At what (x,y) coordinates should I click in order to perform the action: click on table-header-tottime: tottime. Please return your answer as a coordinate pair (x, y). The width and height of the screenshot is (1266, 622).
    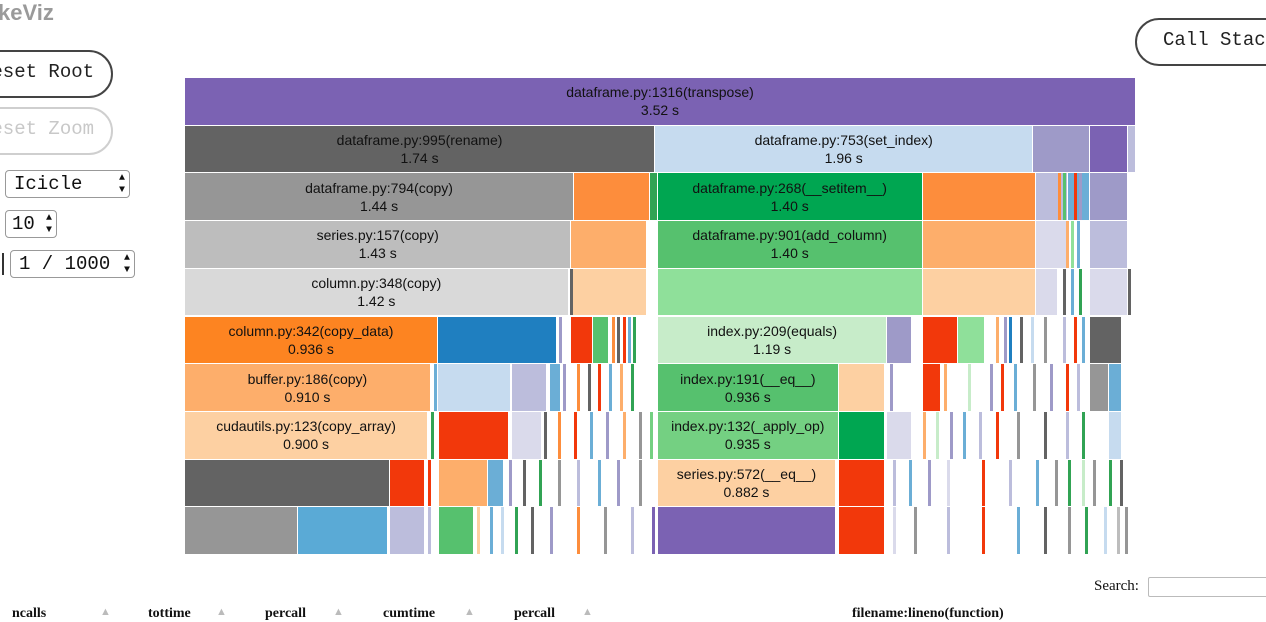
    Looking at the image, I should click on (169, 613).